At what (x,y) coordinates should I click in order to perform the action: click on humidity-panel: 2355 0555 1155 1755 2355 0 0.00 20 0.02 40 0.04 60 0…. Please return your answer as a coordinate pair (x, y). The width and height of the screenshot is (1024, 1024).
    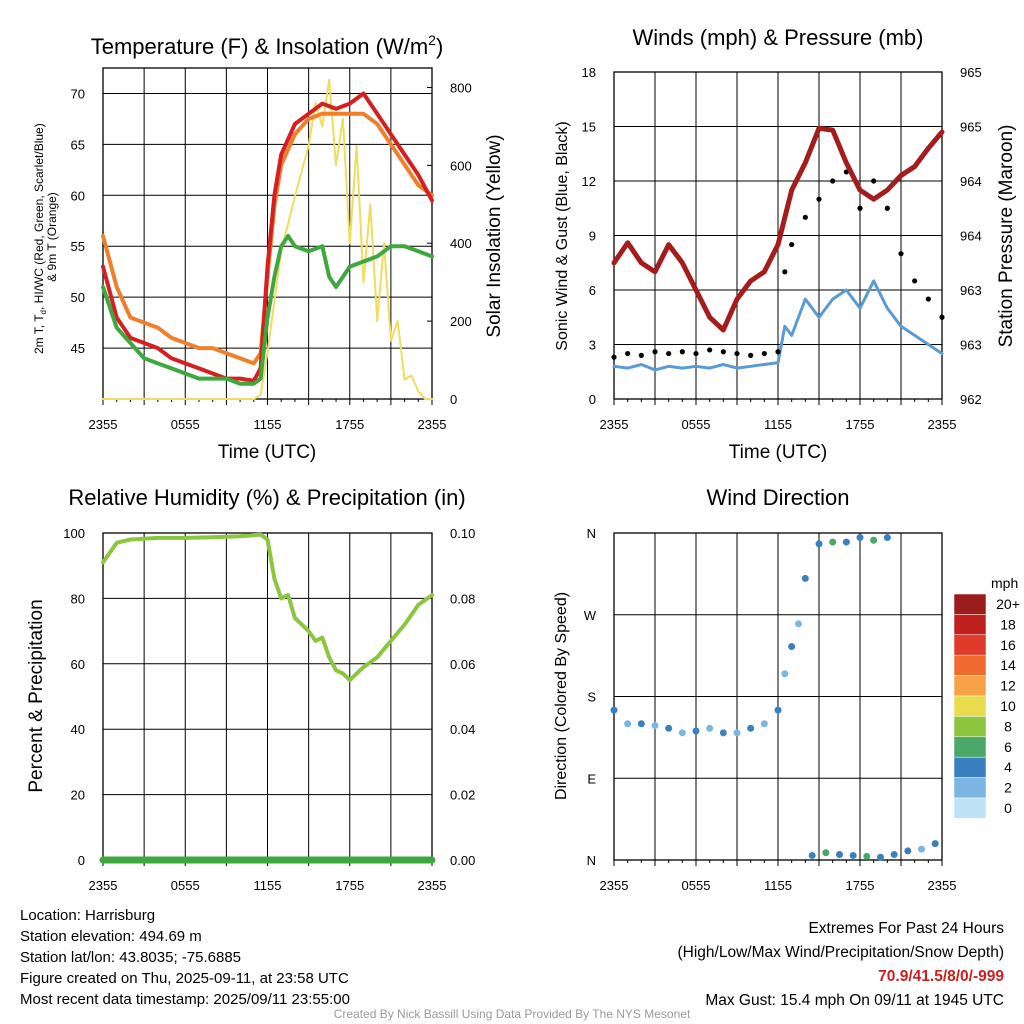
    Looking at the image, I should click on (269, 709).